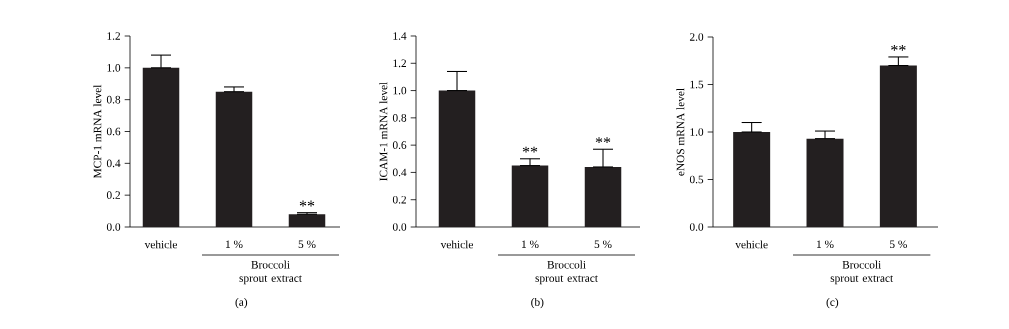 The image size is (1009, 329). I want to click on text: (a), so click(241, 303).